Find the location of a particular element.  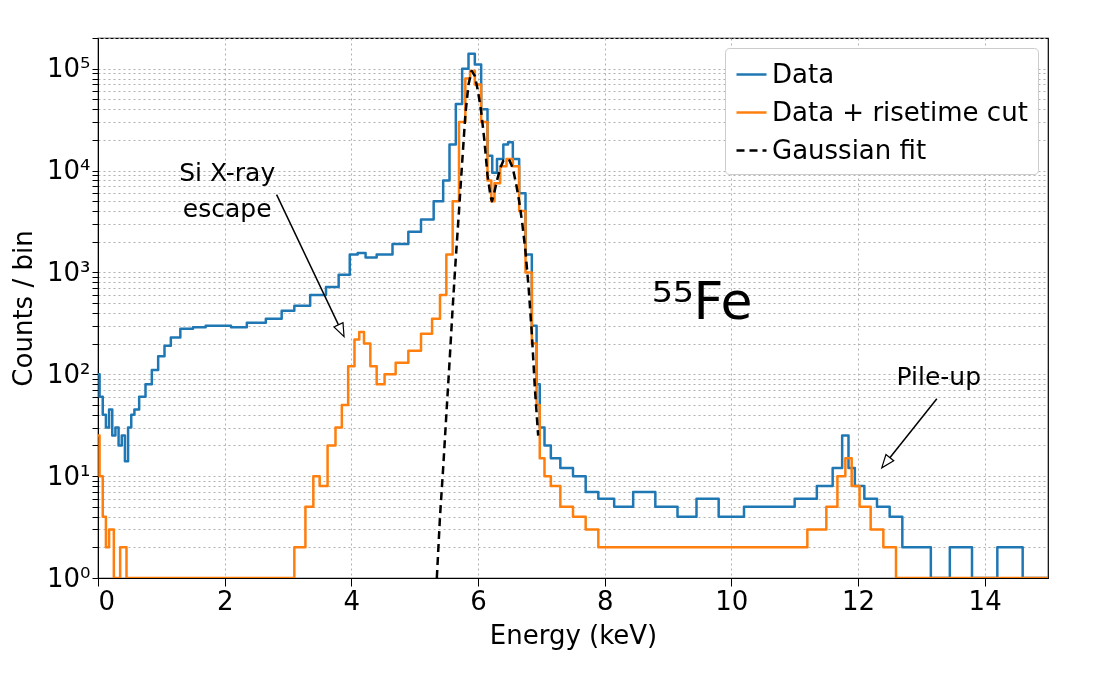

annotation: Pile-up is located at coordinates (939, 377).